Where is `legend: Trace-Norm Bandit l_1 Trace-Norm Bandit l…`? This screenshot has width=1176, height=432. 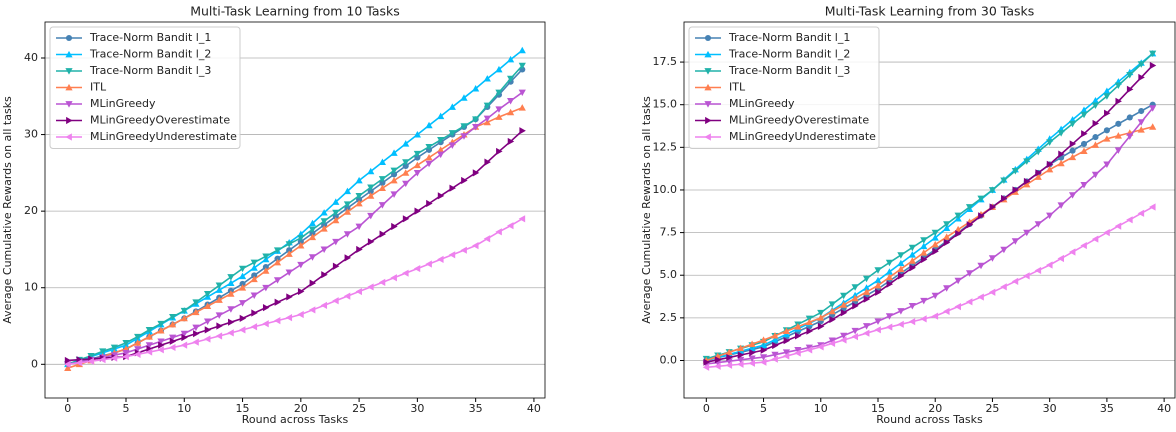 legend: Trace-Norm Bandit l_1 Trace-Norm Bandit l… is located at coordinates (145, 87).